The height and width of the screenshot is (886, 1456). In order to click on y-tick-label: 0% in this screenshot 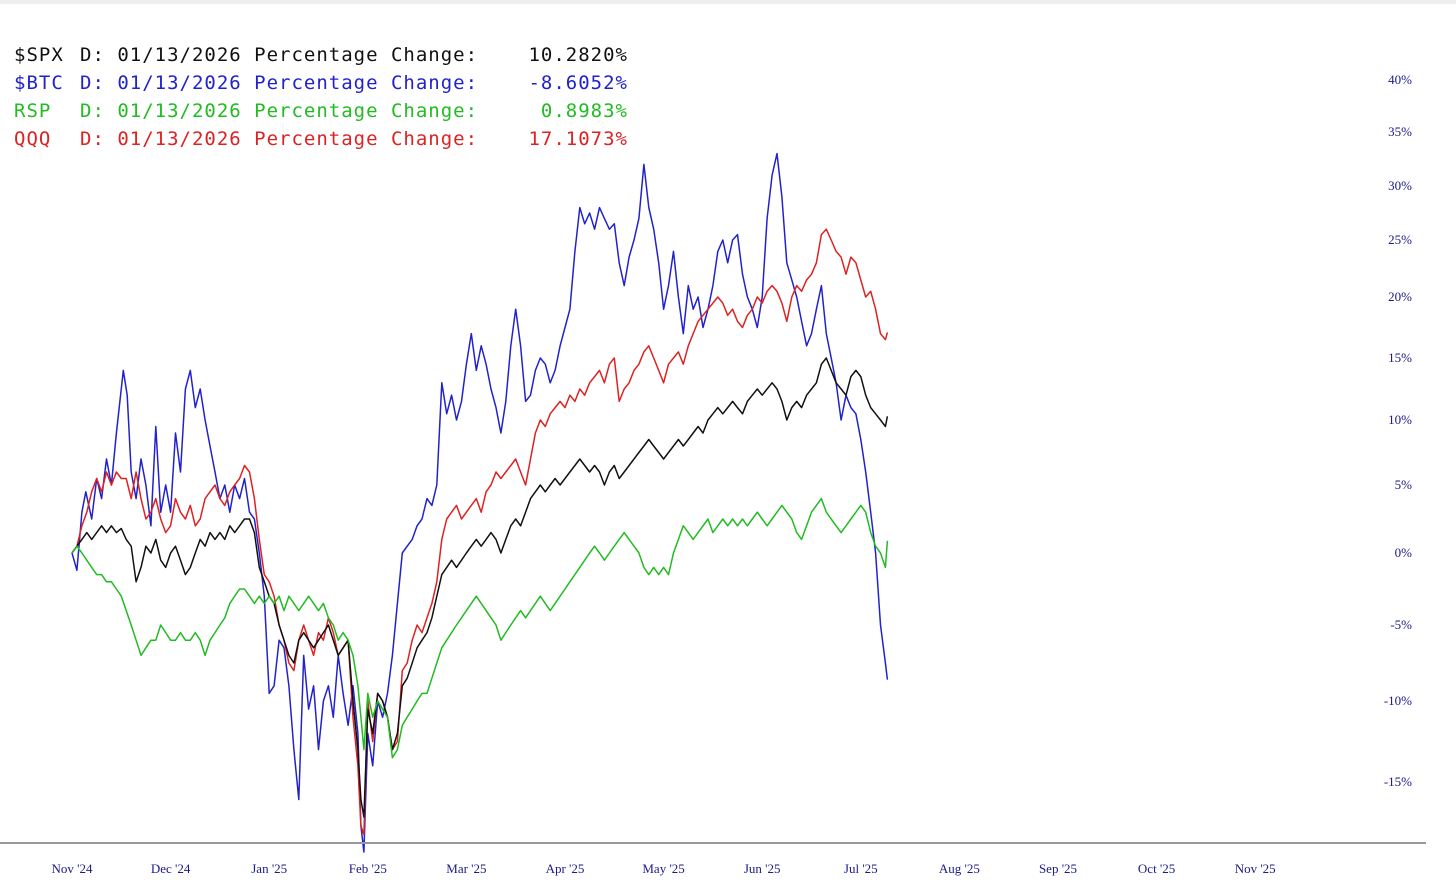, I will do `click(1404, 552)`.